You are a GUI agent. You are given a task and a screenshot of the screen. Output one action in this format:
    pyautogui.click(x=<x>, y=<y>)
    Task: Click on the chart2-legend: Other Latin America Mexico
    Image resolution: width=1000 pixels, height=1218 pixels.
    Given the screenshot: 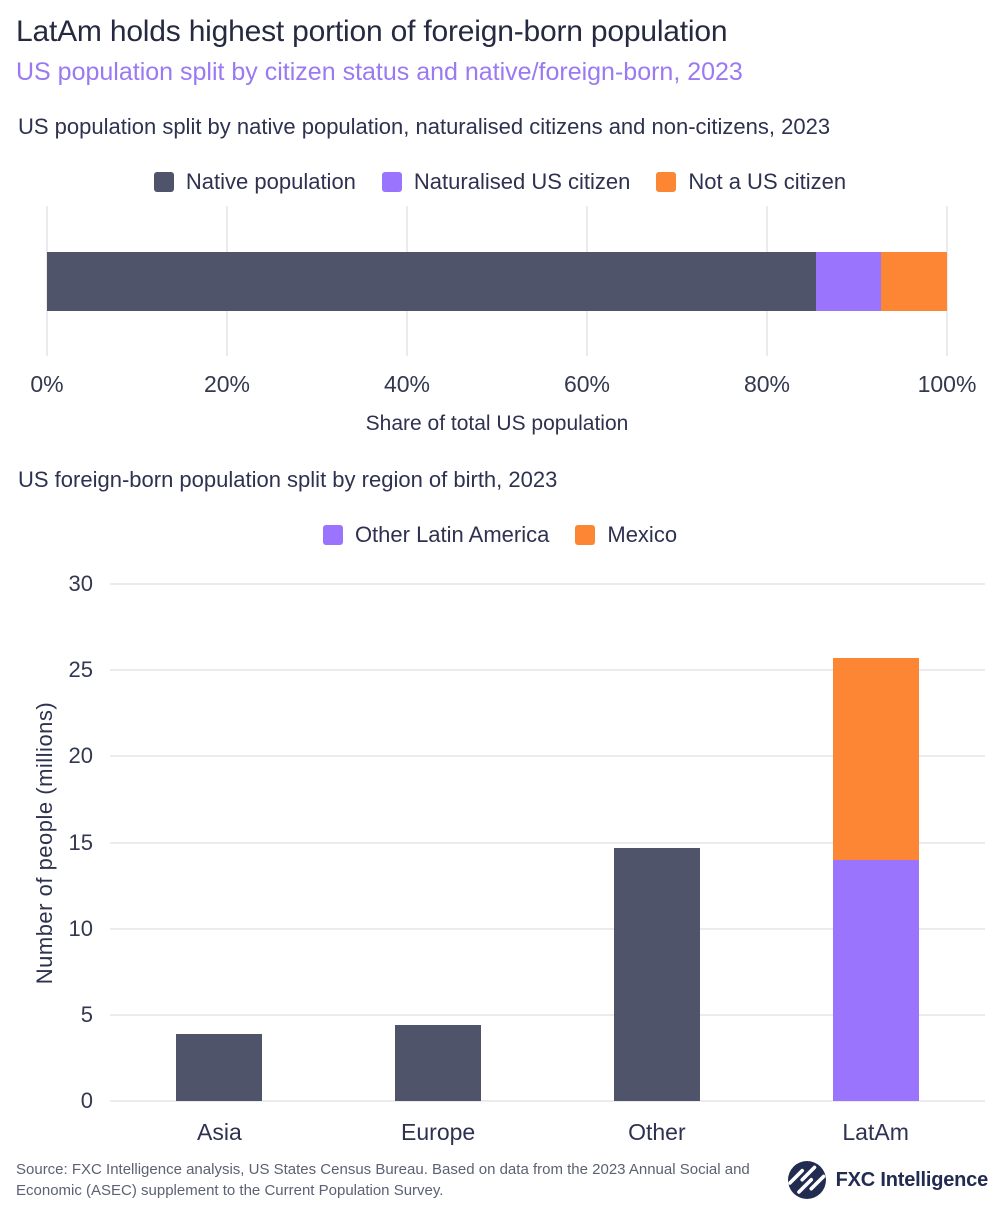 What is the action you would take?
    pyautogui.click(x=500, y=535)
    